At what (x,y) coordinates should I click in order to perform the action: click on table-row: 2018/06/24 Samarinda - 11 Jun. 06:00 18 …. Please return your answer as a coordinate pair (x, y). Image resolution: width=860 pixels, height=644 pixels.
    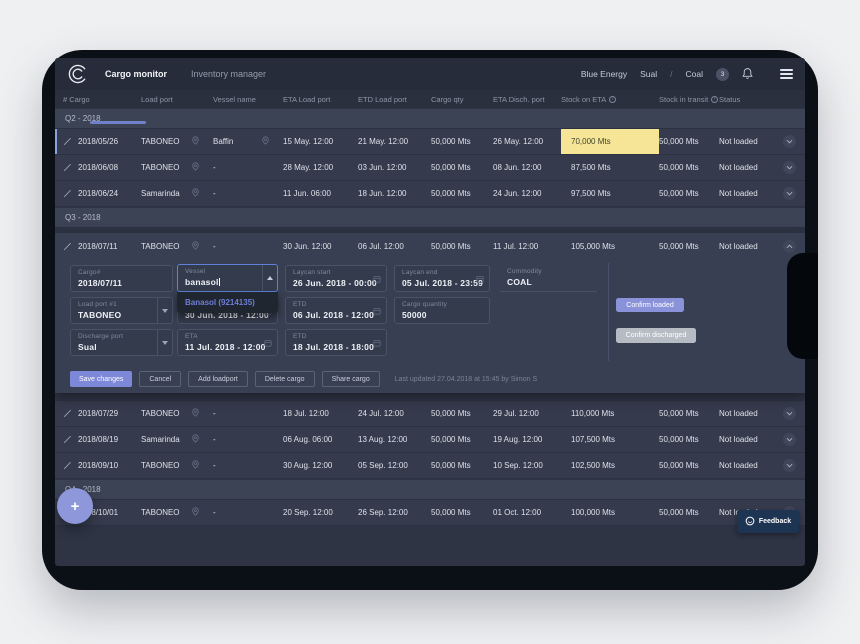
    Looking at the image, I should click on (430, 194).